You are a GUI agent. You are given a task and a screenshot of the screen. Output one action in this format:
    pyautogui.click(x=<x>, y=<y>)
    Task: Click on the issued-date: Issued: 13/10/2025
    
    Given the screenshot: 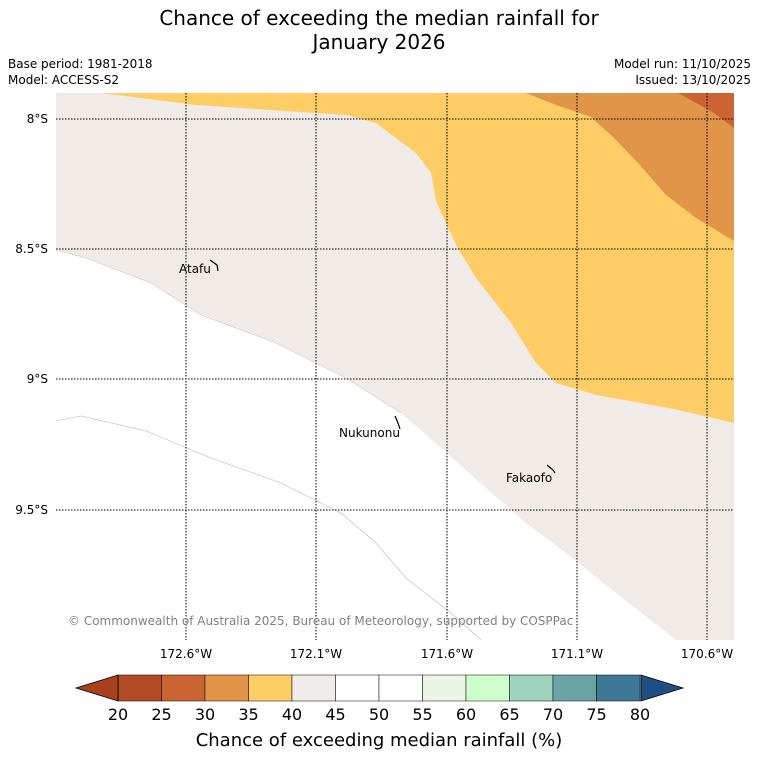 What is the action you would take?
    pyautogui.click(x=693, y=80)
    